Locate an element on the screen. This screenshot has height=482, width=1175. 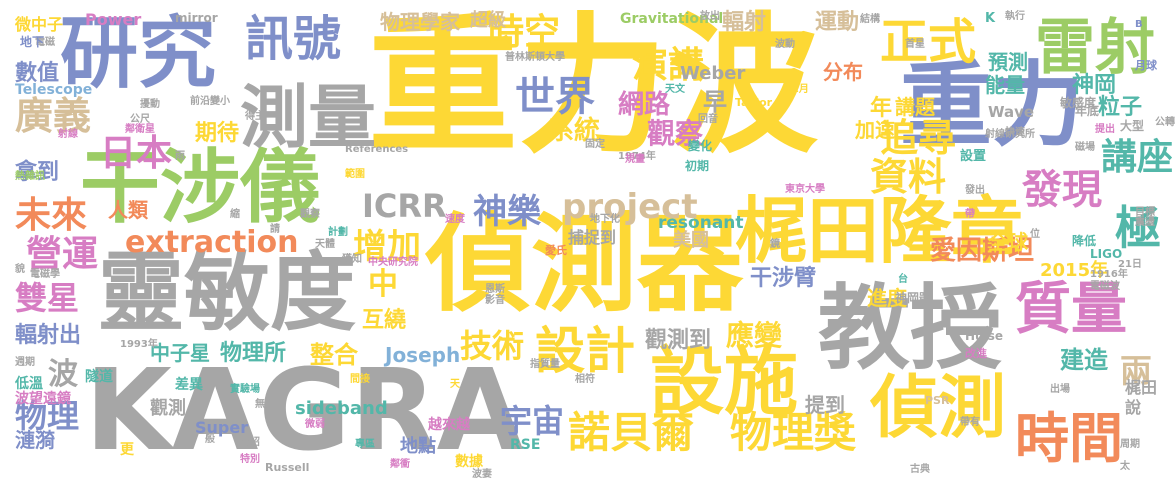
word: 互繞 is located at coordinates (384, 320).